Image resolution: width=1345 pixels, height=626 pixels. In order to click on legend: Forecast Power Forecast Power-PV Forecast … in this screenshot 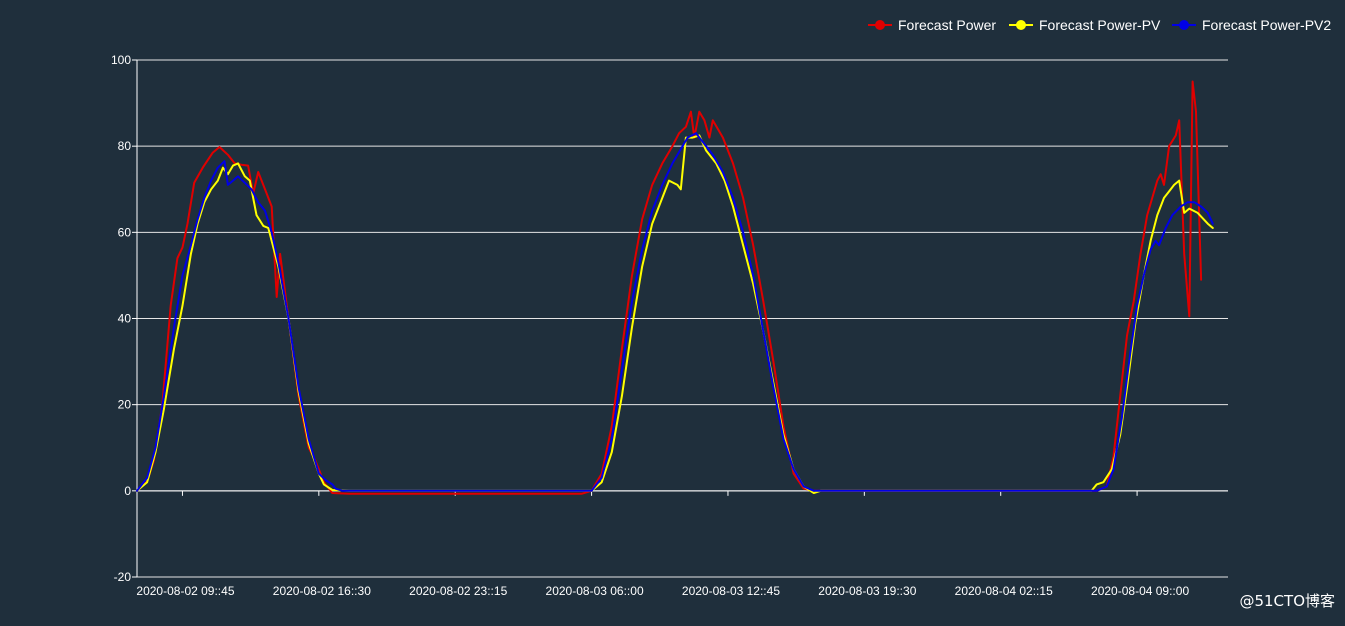, I will do `click(1099, 25)`.